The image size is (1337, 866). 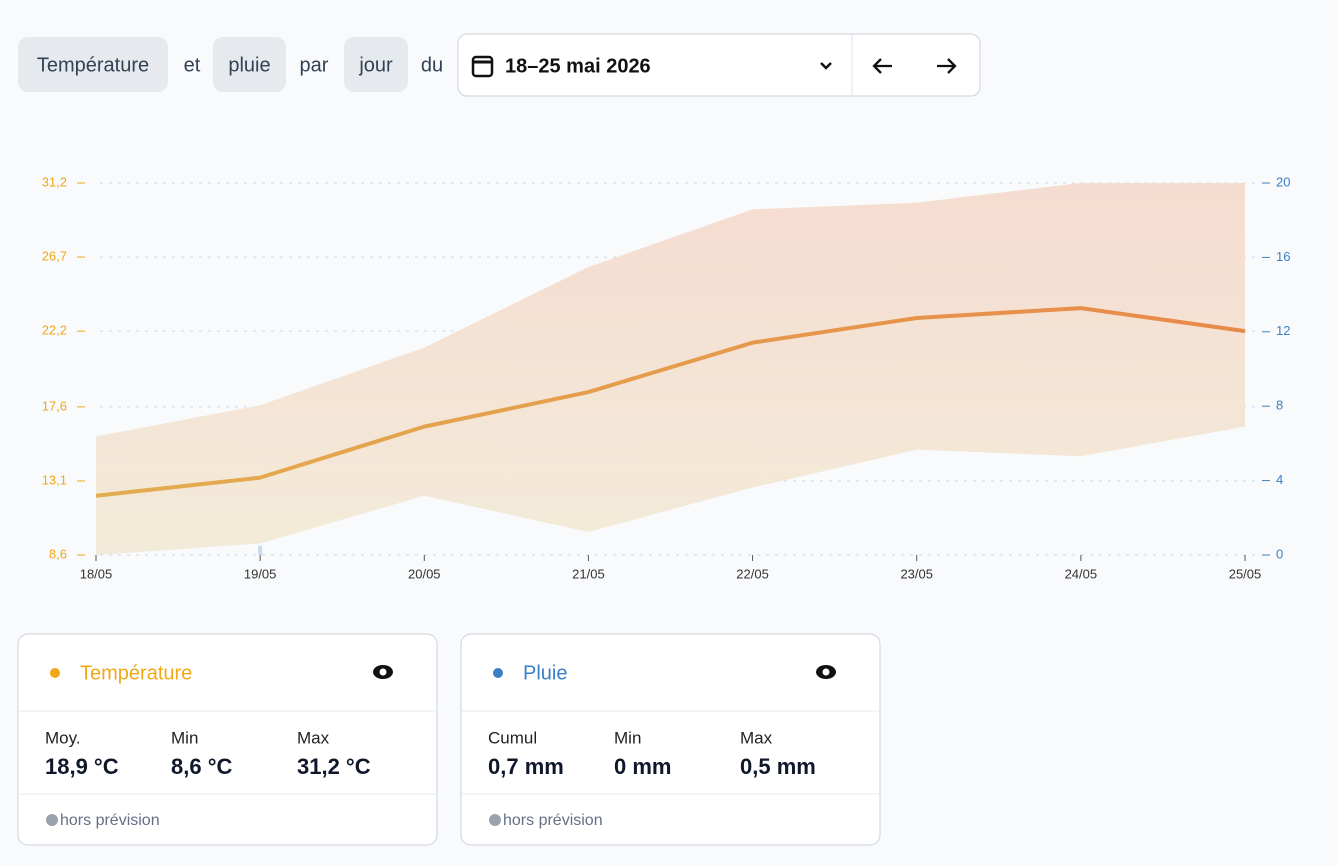 I want to click on connector-text: et, so click(x=192, y=65).